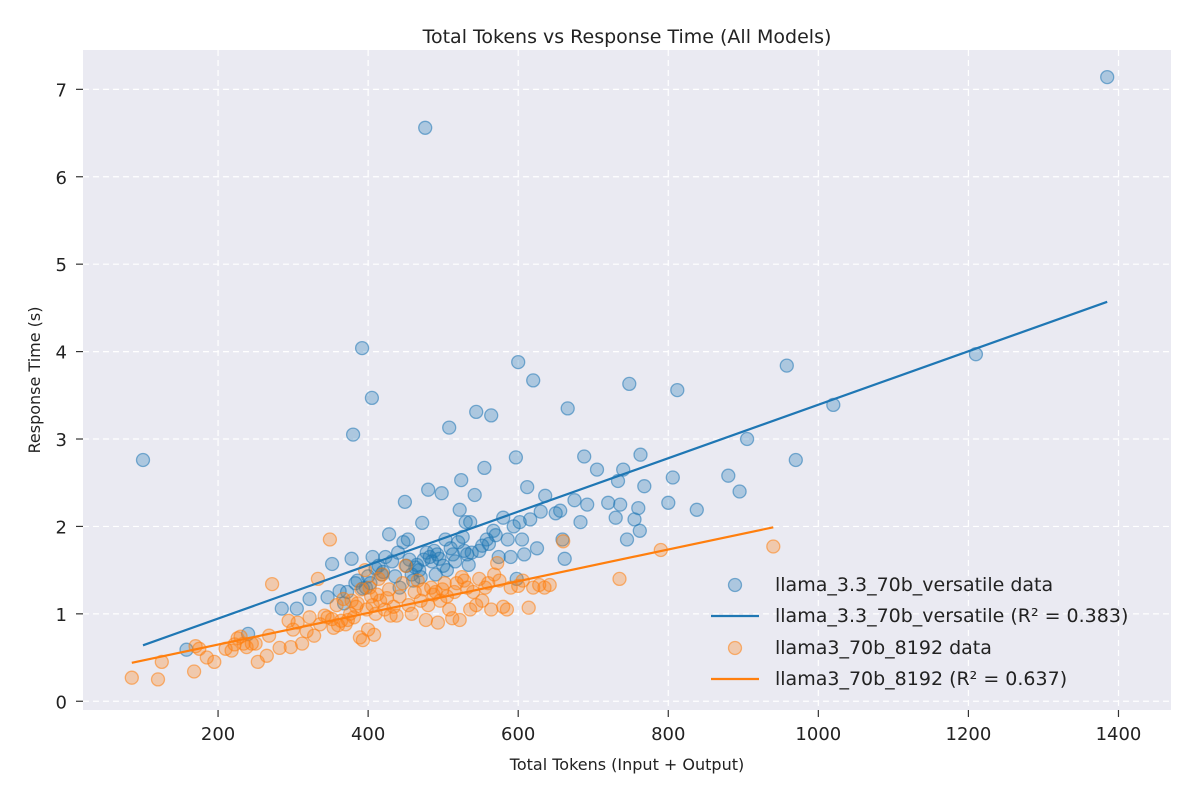 The width and height of the screenshot is (1200, 804). What do you see at coordinates (218, 734) in the screenshot?
I see `x-tick-label: 200` at bounding box center [218, 734].